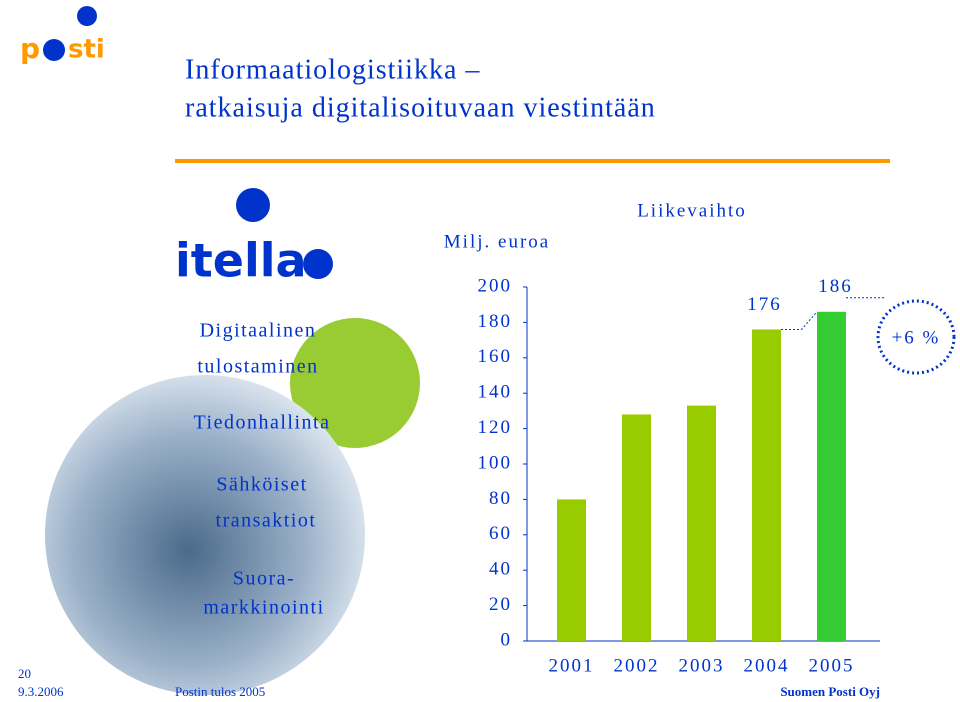  Describe the element at coordinates (572, 665) in the screenshot. I see `x-tick-label: 2001` at that location.